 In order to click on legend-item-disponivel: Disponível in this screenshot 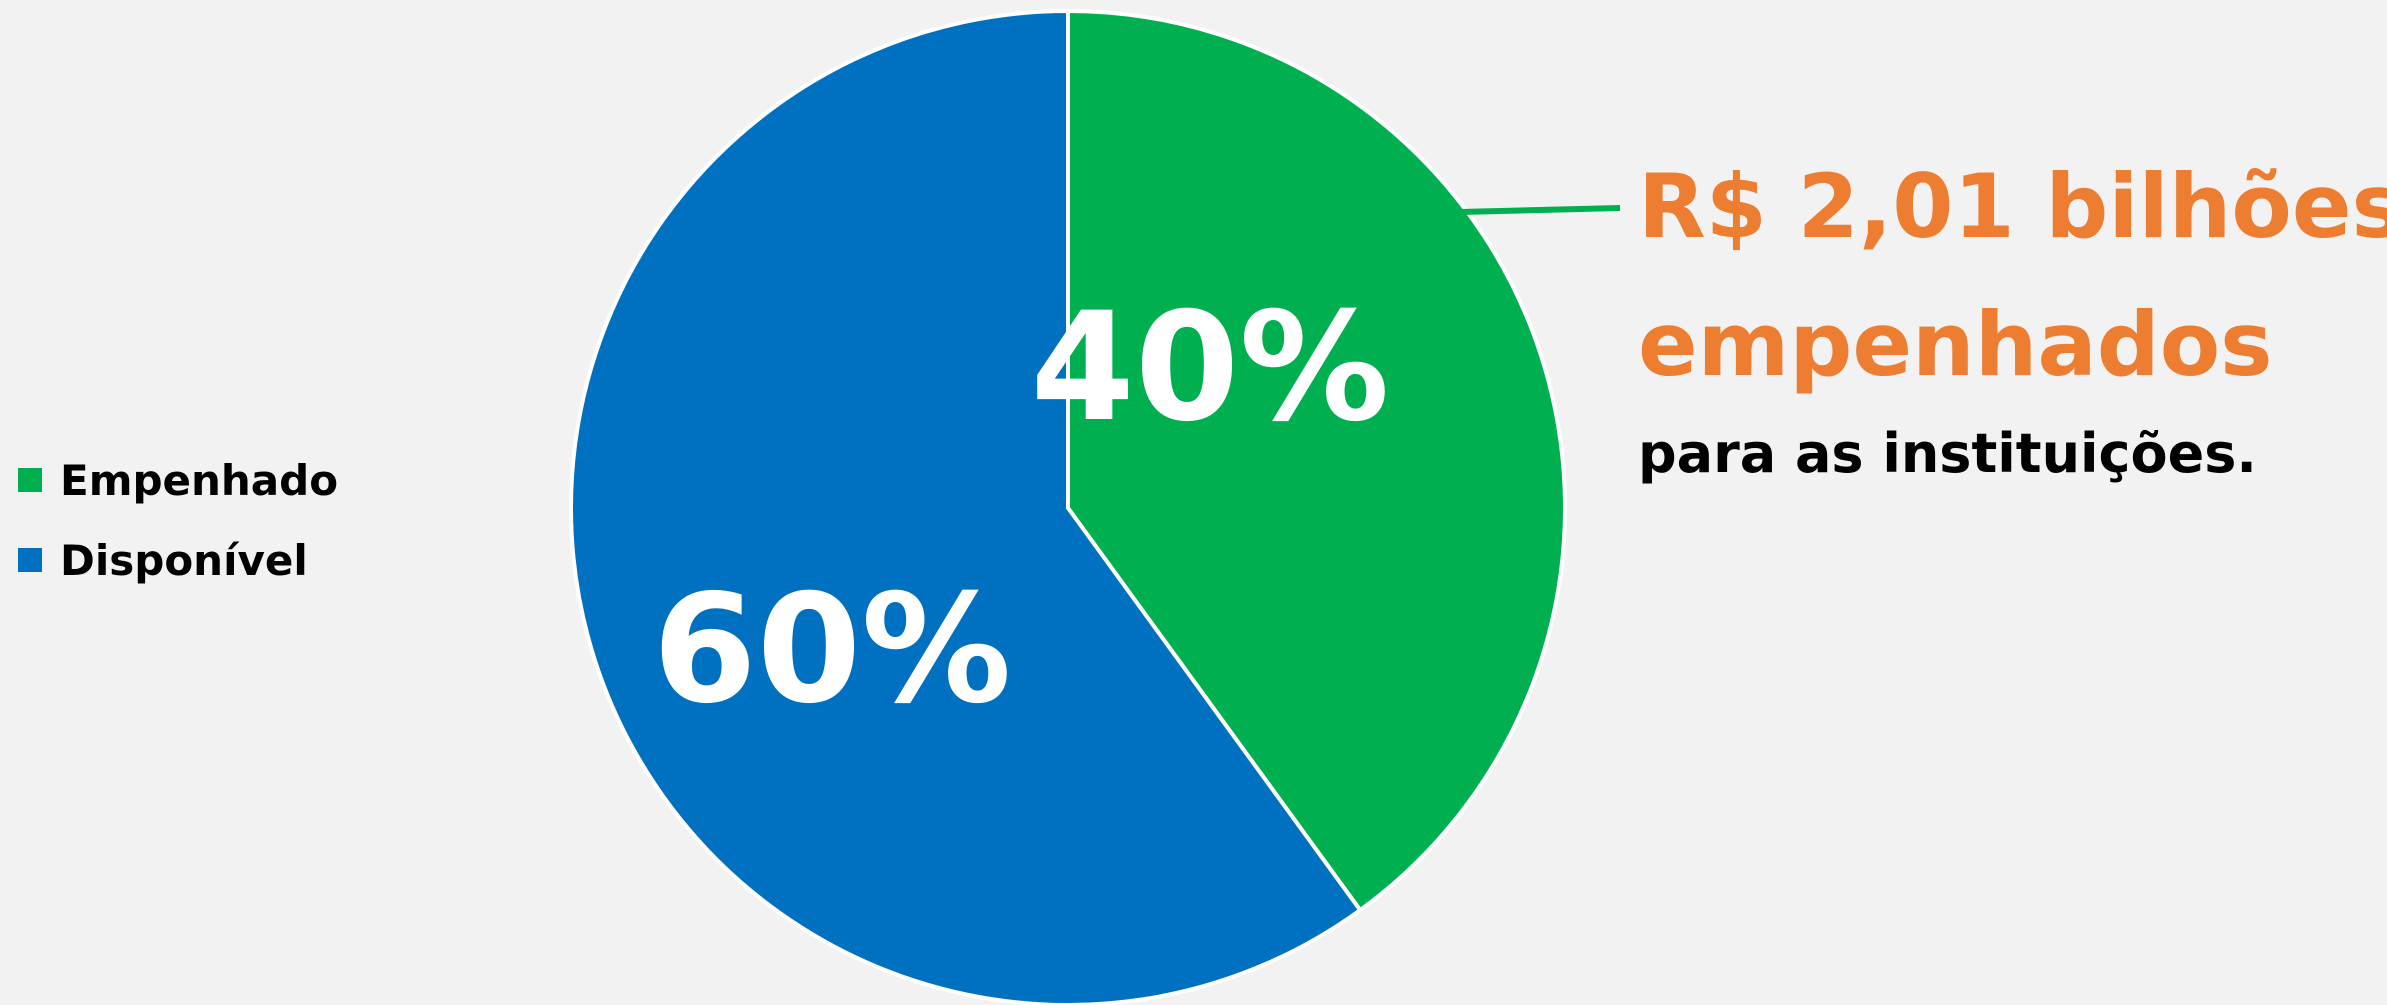, I will do `click(178, 560)`.